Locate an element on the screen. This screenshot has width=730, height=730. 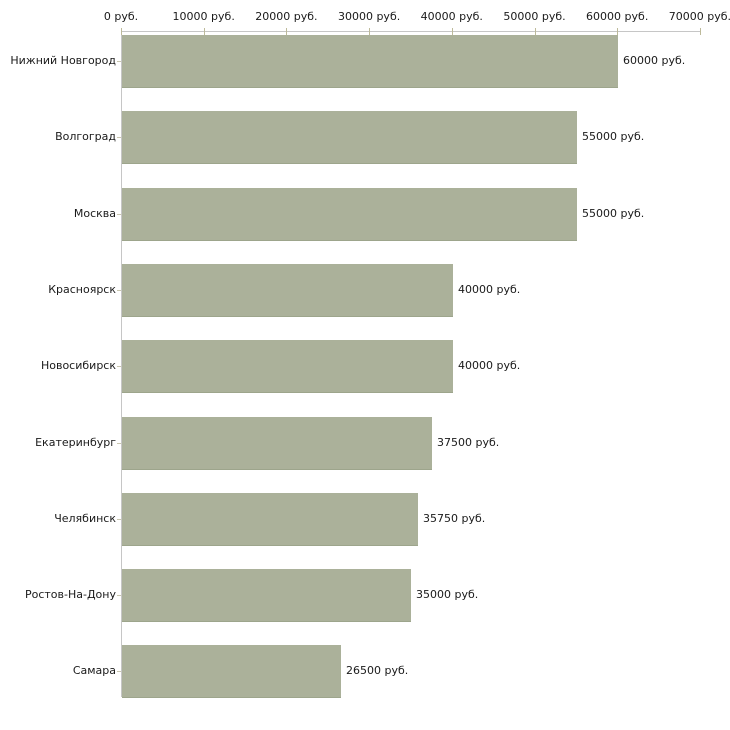
x-axis-tick-label: 40000 руб. is located at coordinates (451, 16).